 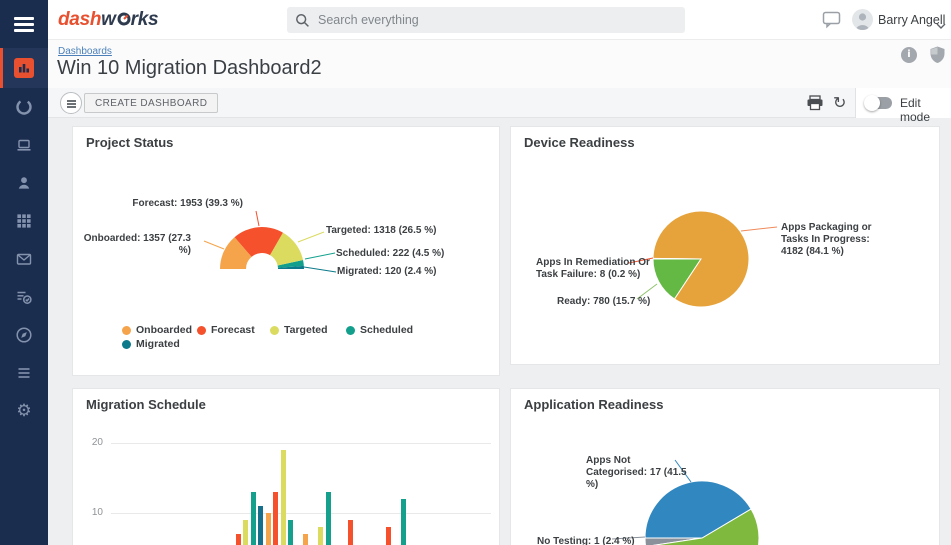 I want to click on panel-title: Migration Schedule, so click(x=146, y=404).